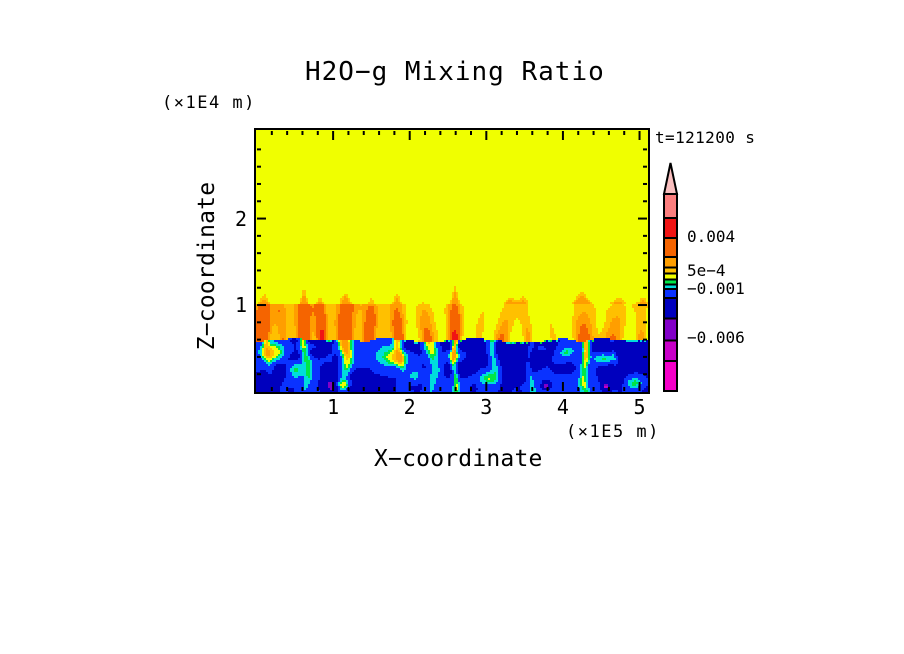 This screenshot has height=654, width=904. I want to click on x-tick-label: 5, so click(639, 406).